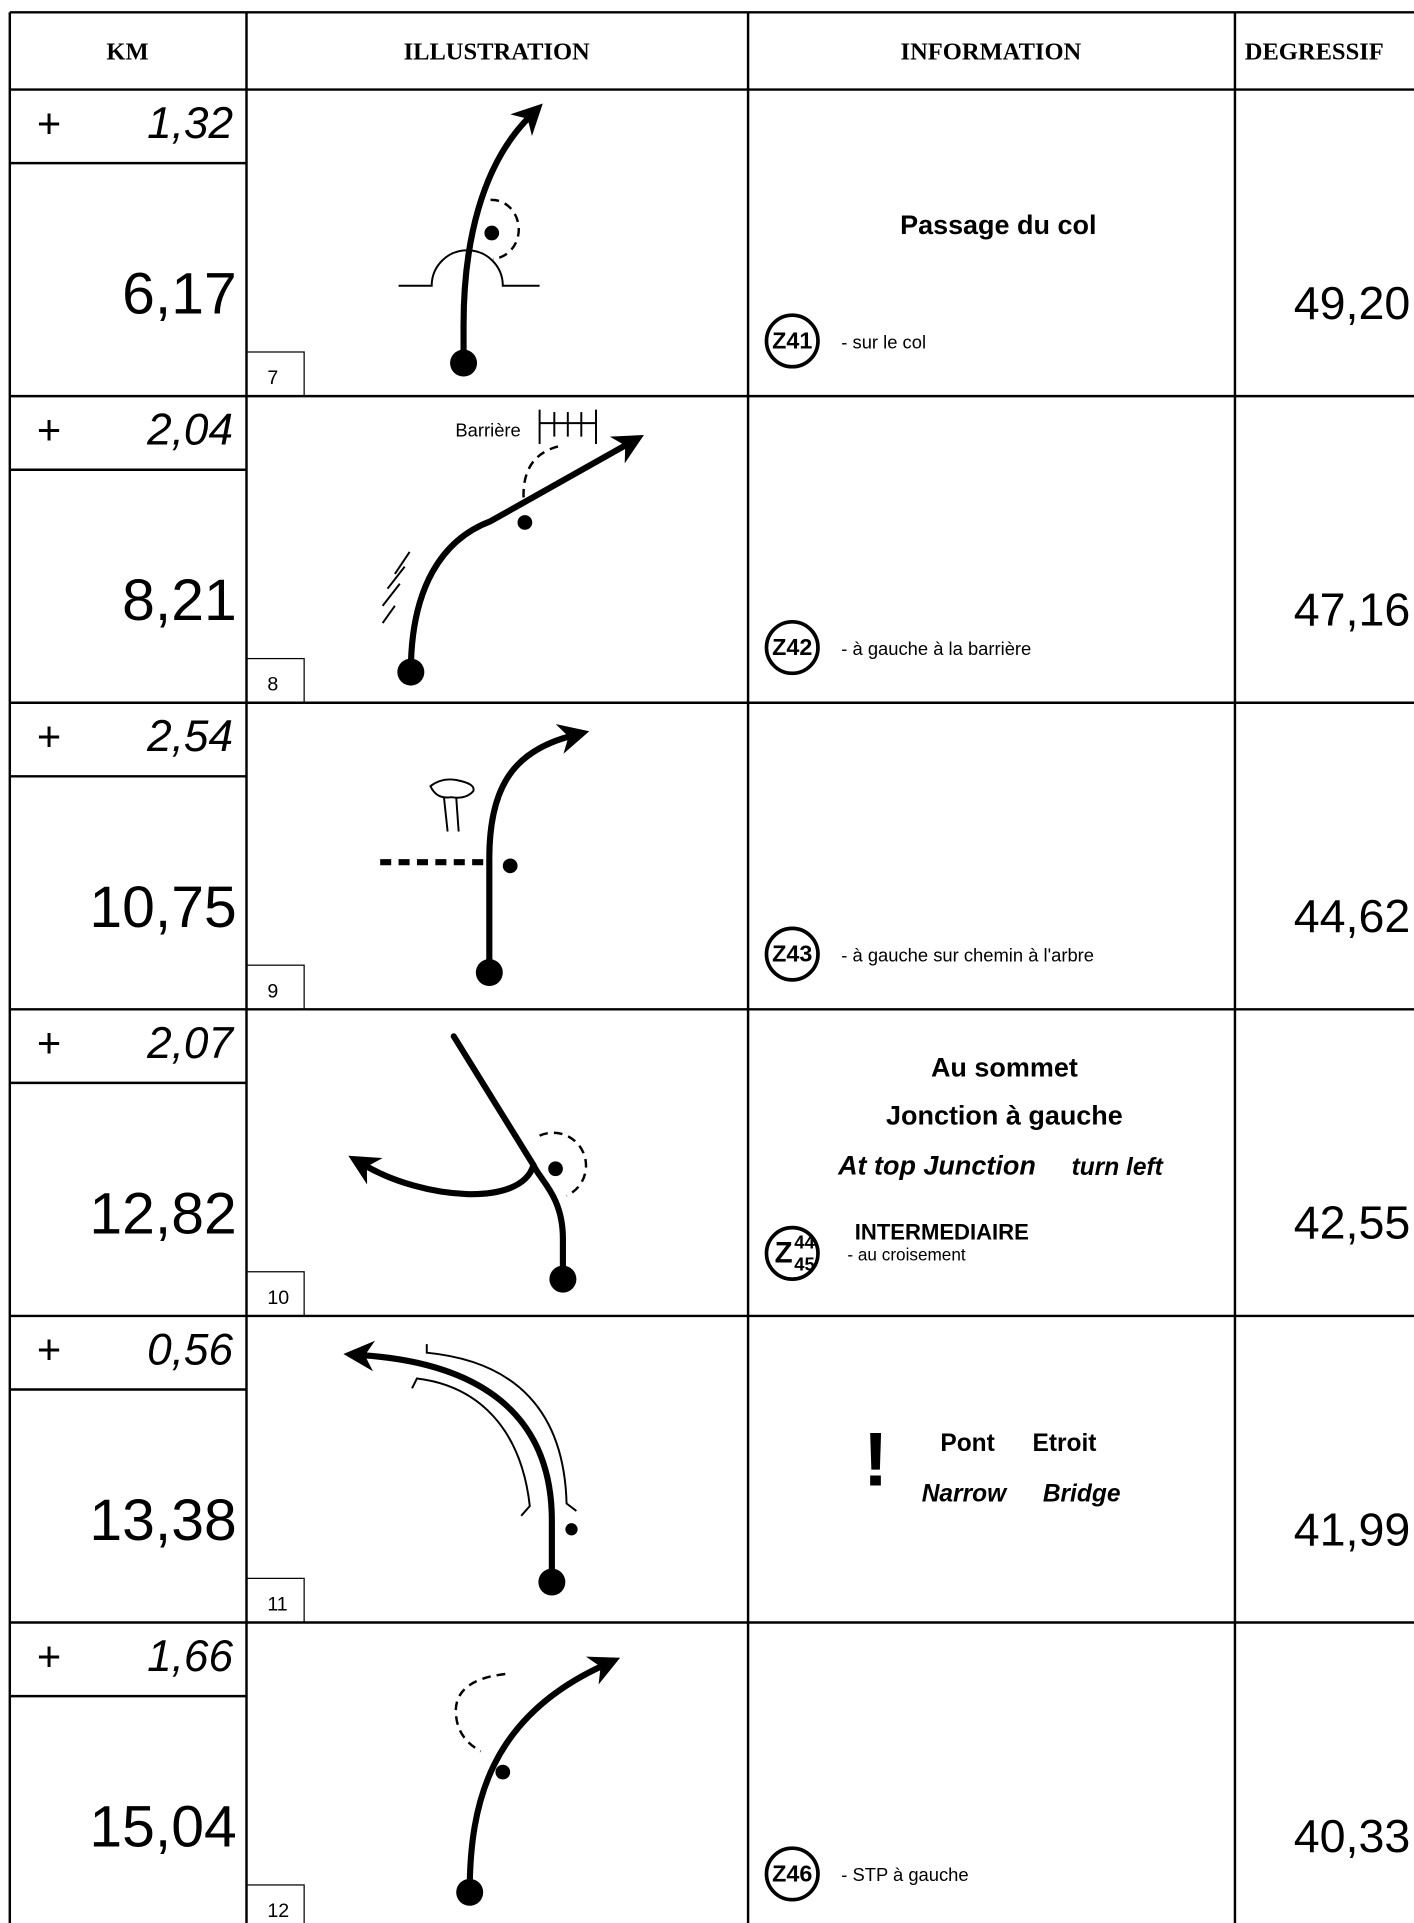 The image size is (1414, 1923). Describe the element at coordinates (804, 1241) in the screenshot. I see `code-number: 44` at that location.